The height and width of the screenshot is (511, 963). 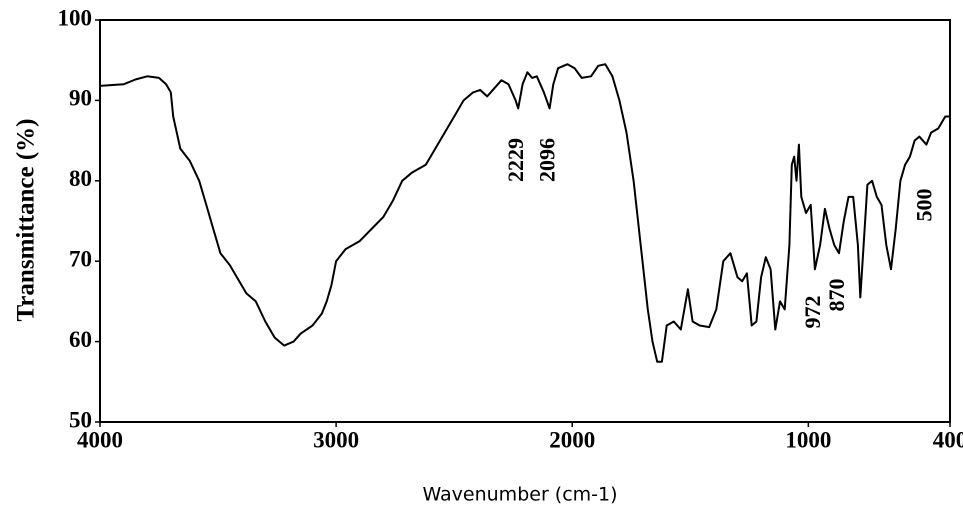 I want to click on peak-annotation: 870, so click(x=836, y=295).